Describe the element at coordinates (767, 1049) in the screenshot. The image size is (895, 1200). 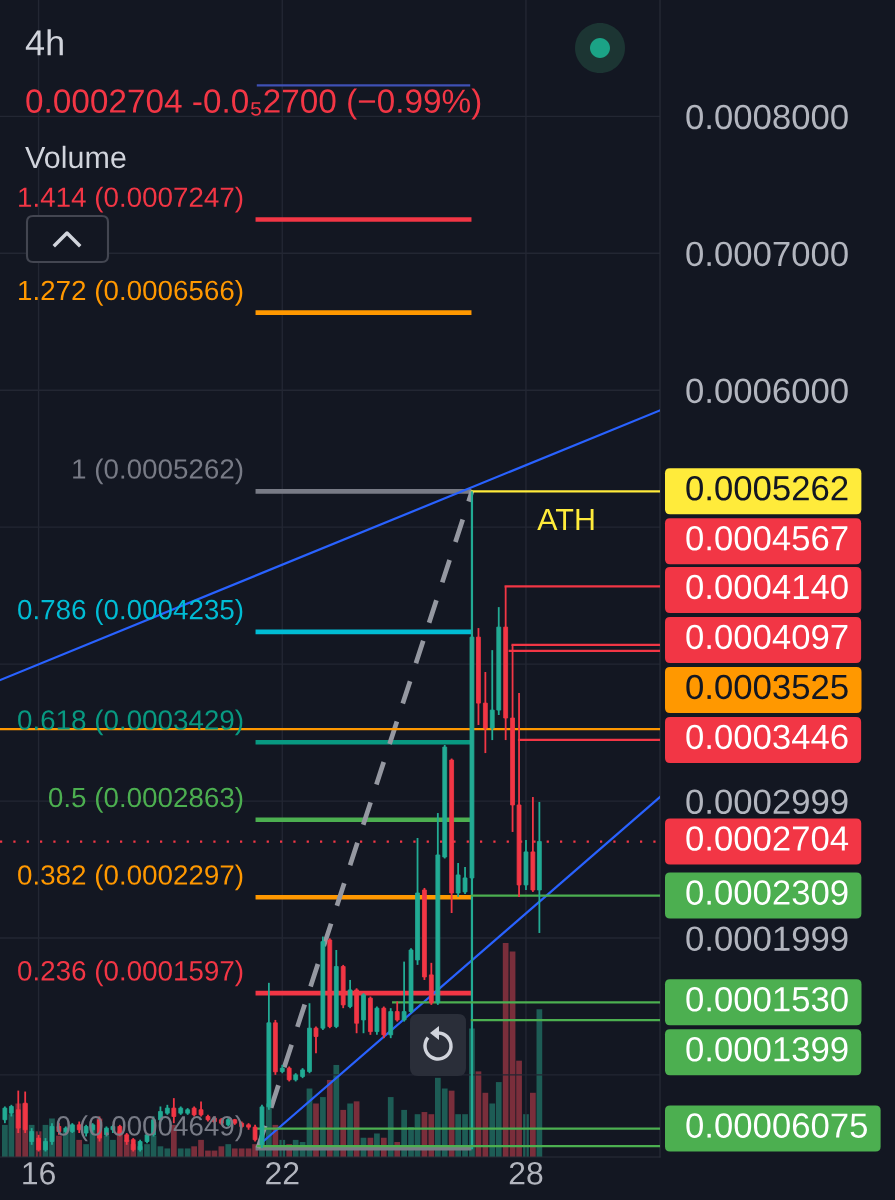
I see `series-label: 0.0001399` at that location.